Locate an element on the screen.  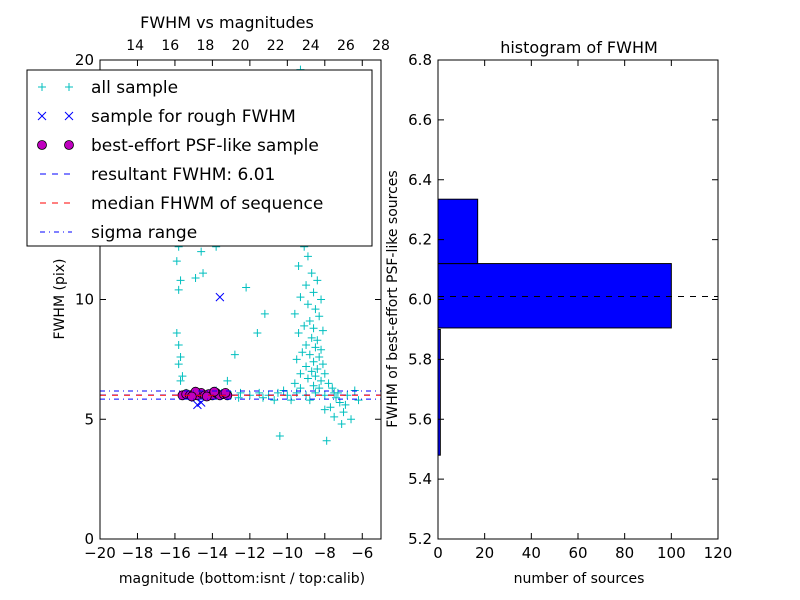
top-x-tick-label: 28 is located at coordinates (381, 46).